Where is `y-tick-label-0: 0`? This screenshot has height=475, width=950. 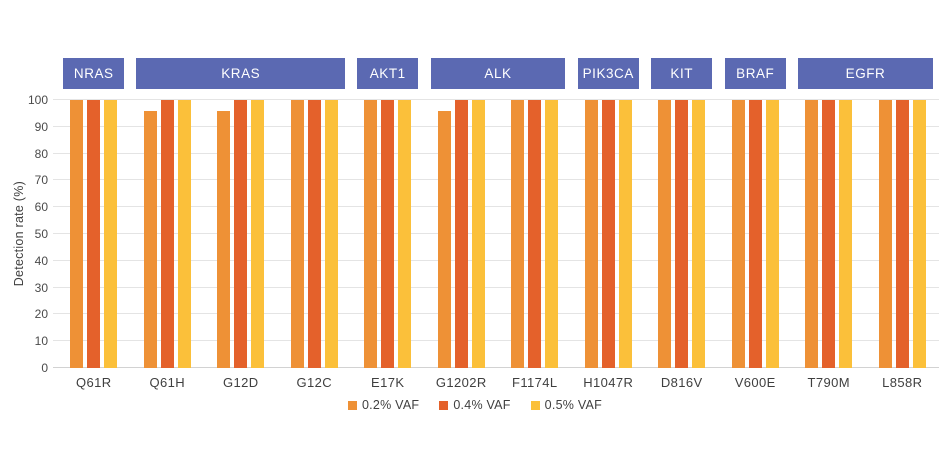 y-tick-label-0: 0 is located at coordinates (44, 368).